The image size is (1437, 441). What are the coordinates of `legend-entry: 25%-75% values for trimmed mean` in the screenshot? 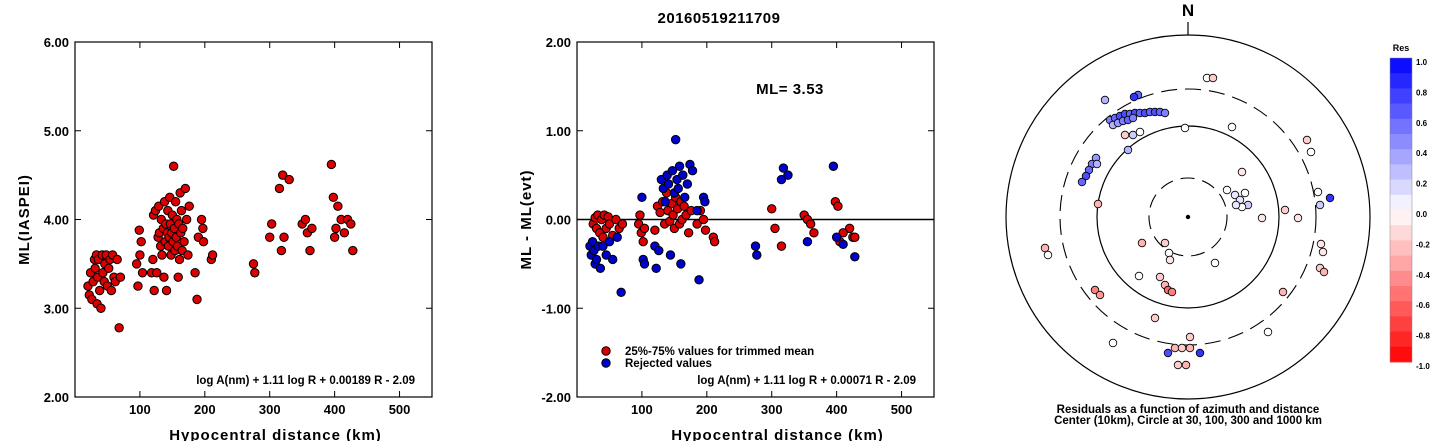 It's located at (719, 352).